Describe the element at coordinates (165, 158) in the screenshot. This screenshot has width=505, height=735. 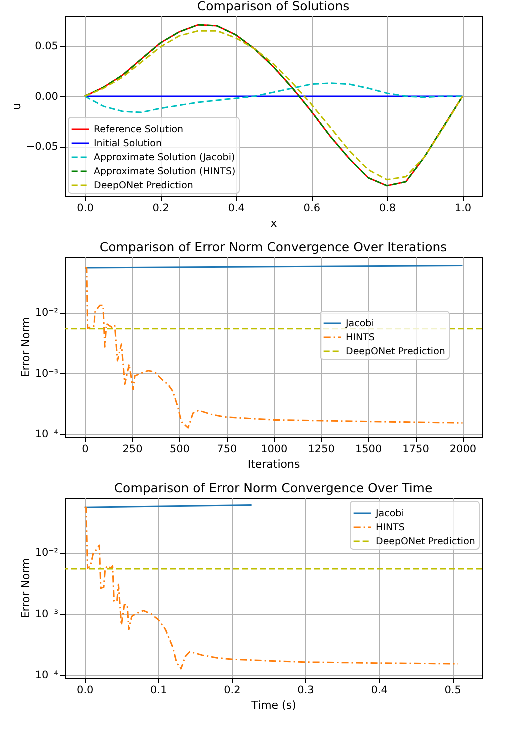
I see `legend-label: Approximate Solution (Jacobi)` at that location.